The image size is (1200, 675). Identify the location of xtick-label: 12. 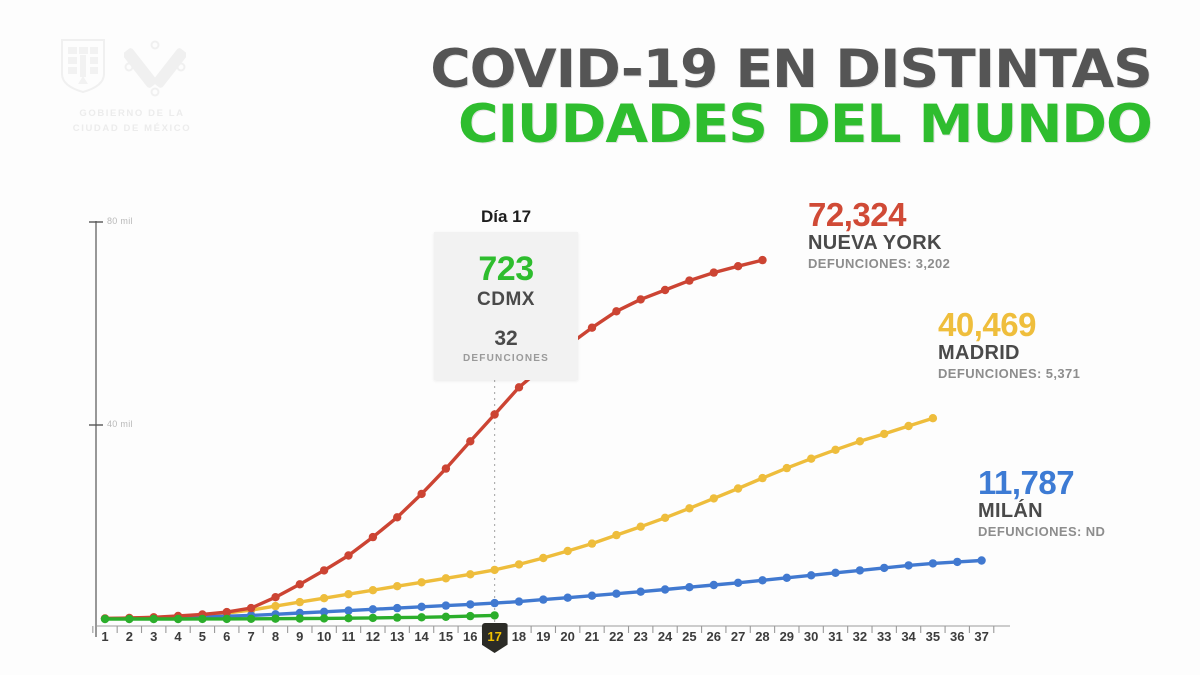
(373, 636).